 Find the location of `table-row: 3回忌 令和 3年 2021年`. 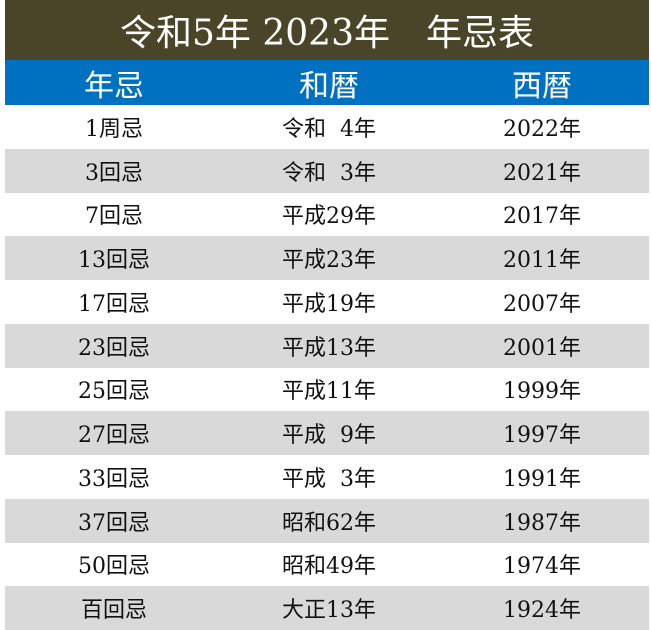

table-row: 3回忌 令和 3年 2021年 is located at coordinates (327, 170).